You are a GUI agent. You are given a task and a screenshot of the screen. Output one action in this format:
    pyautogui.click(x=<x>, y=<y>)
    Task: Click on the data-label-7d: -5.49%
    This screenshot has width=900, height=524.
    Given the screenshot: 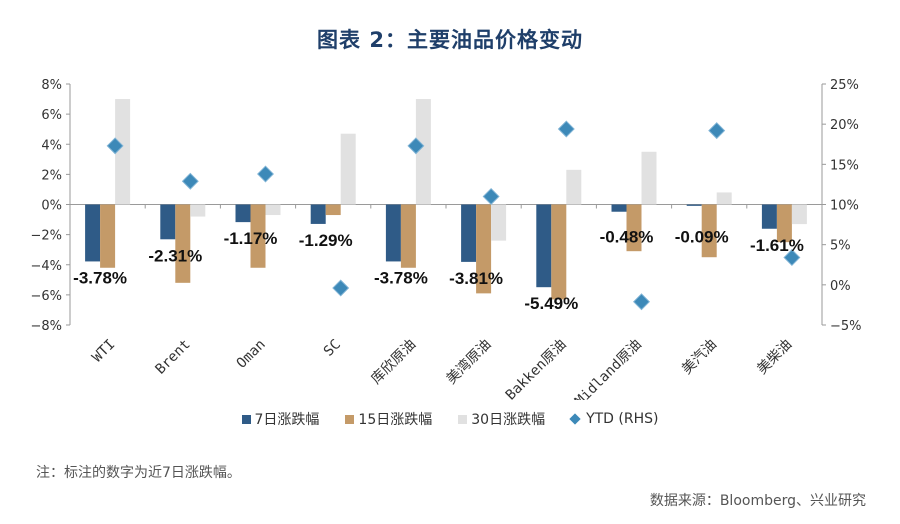 What is the action you would take?
    pyautogui.click(x=551, y=303)
    